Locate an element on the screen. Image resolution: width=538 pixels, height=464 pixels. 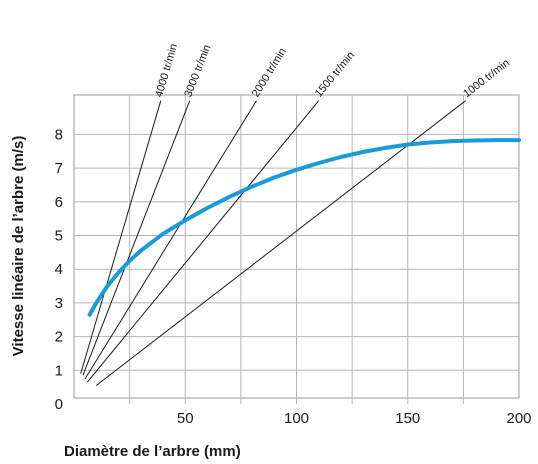
x-tick-label: 150 is located at coordinates (407, 418).